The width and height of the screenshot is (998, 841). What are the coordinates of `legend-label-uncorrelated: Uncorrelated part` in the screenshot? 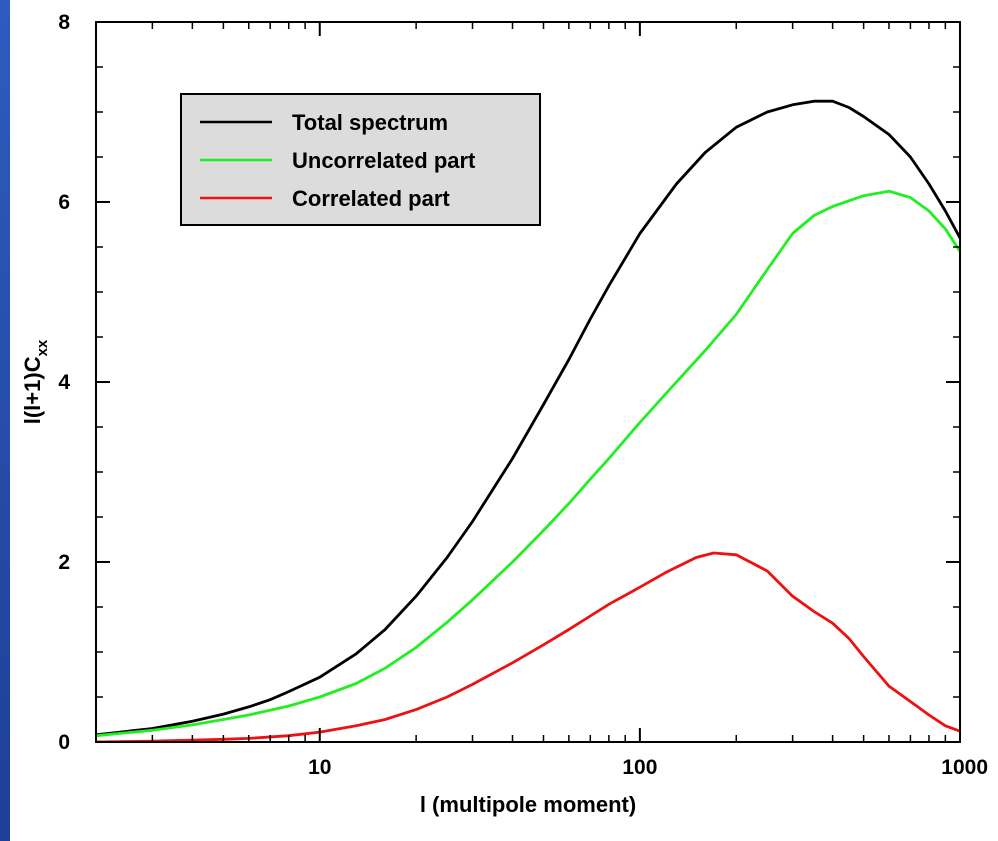 It's located at (384, 160).